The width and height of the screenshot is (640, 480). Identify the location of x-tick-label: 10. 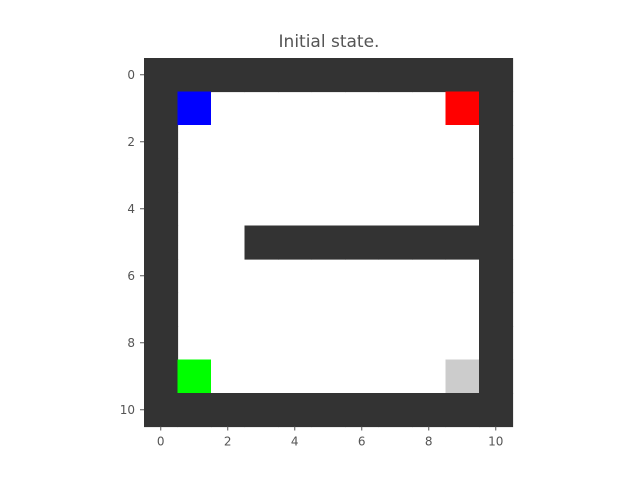
(495, 442).